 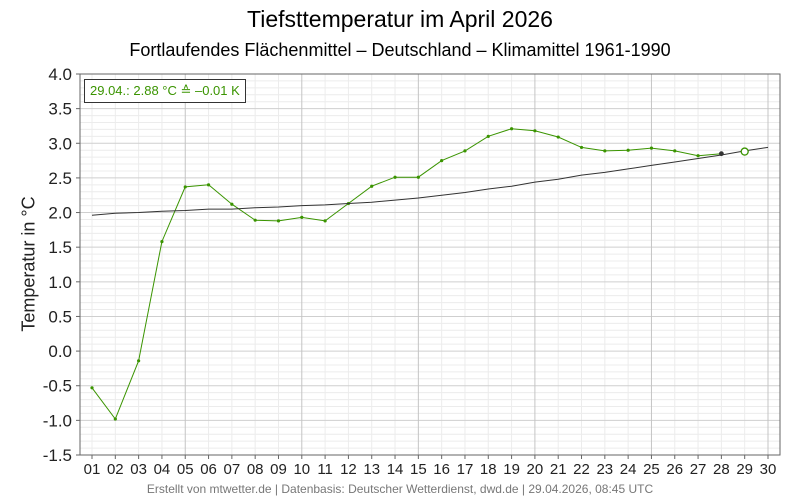 What do you see at coordinates (115, 469) in the screenshot?
I see `x-tick-label: 02` at bounding box center [115, 469].